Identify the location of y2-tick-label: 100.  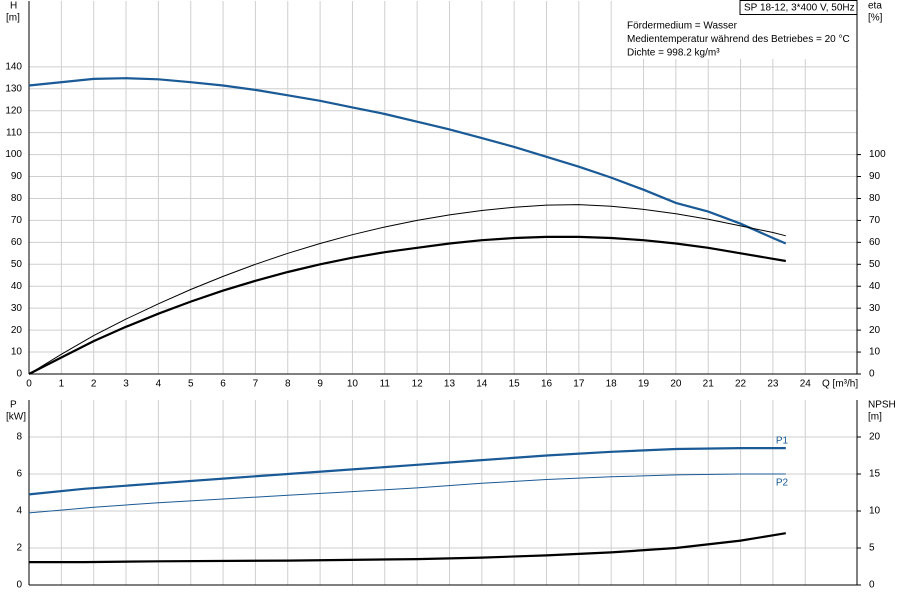
(877, 154).